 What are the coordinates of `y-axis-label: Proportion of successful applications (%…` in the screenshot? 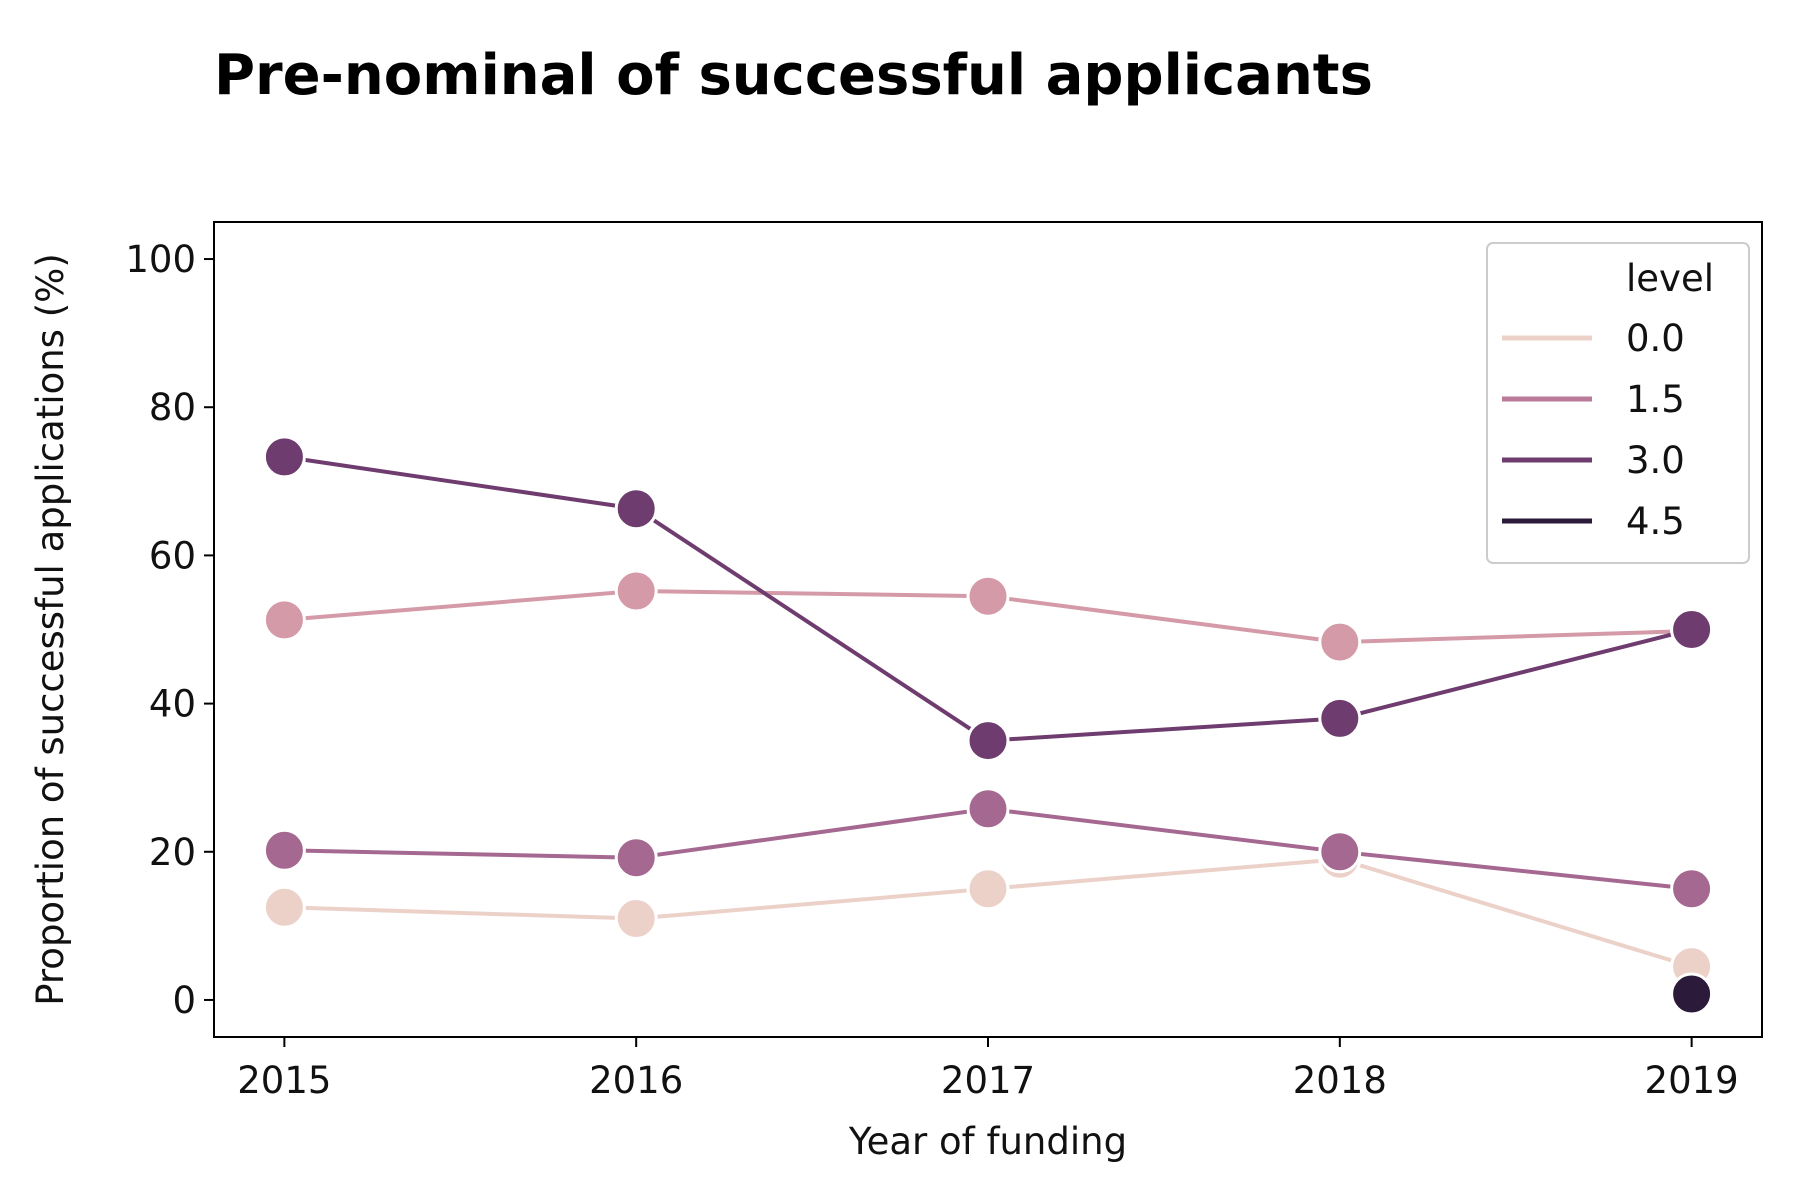 It's located at (50, 629).